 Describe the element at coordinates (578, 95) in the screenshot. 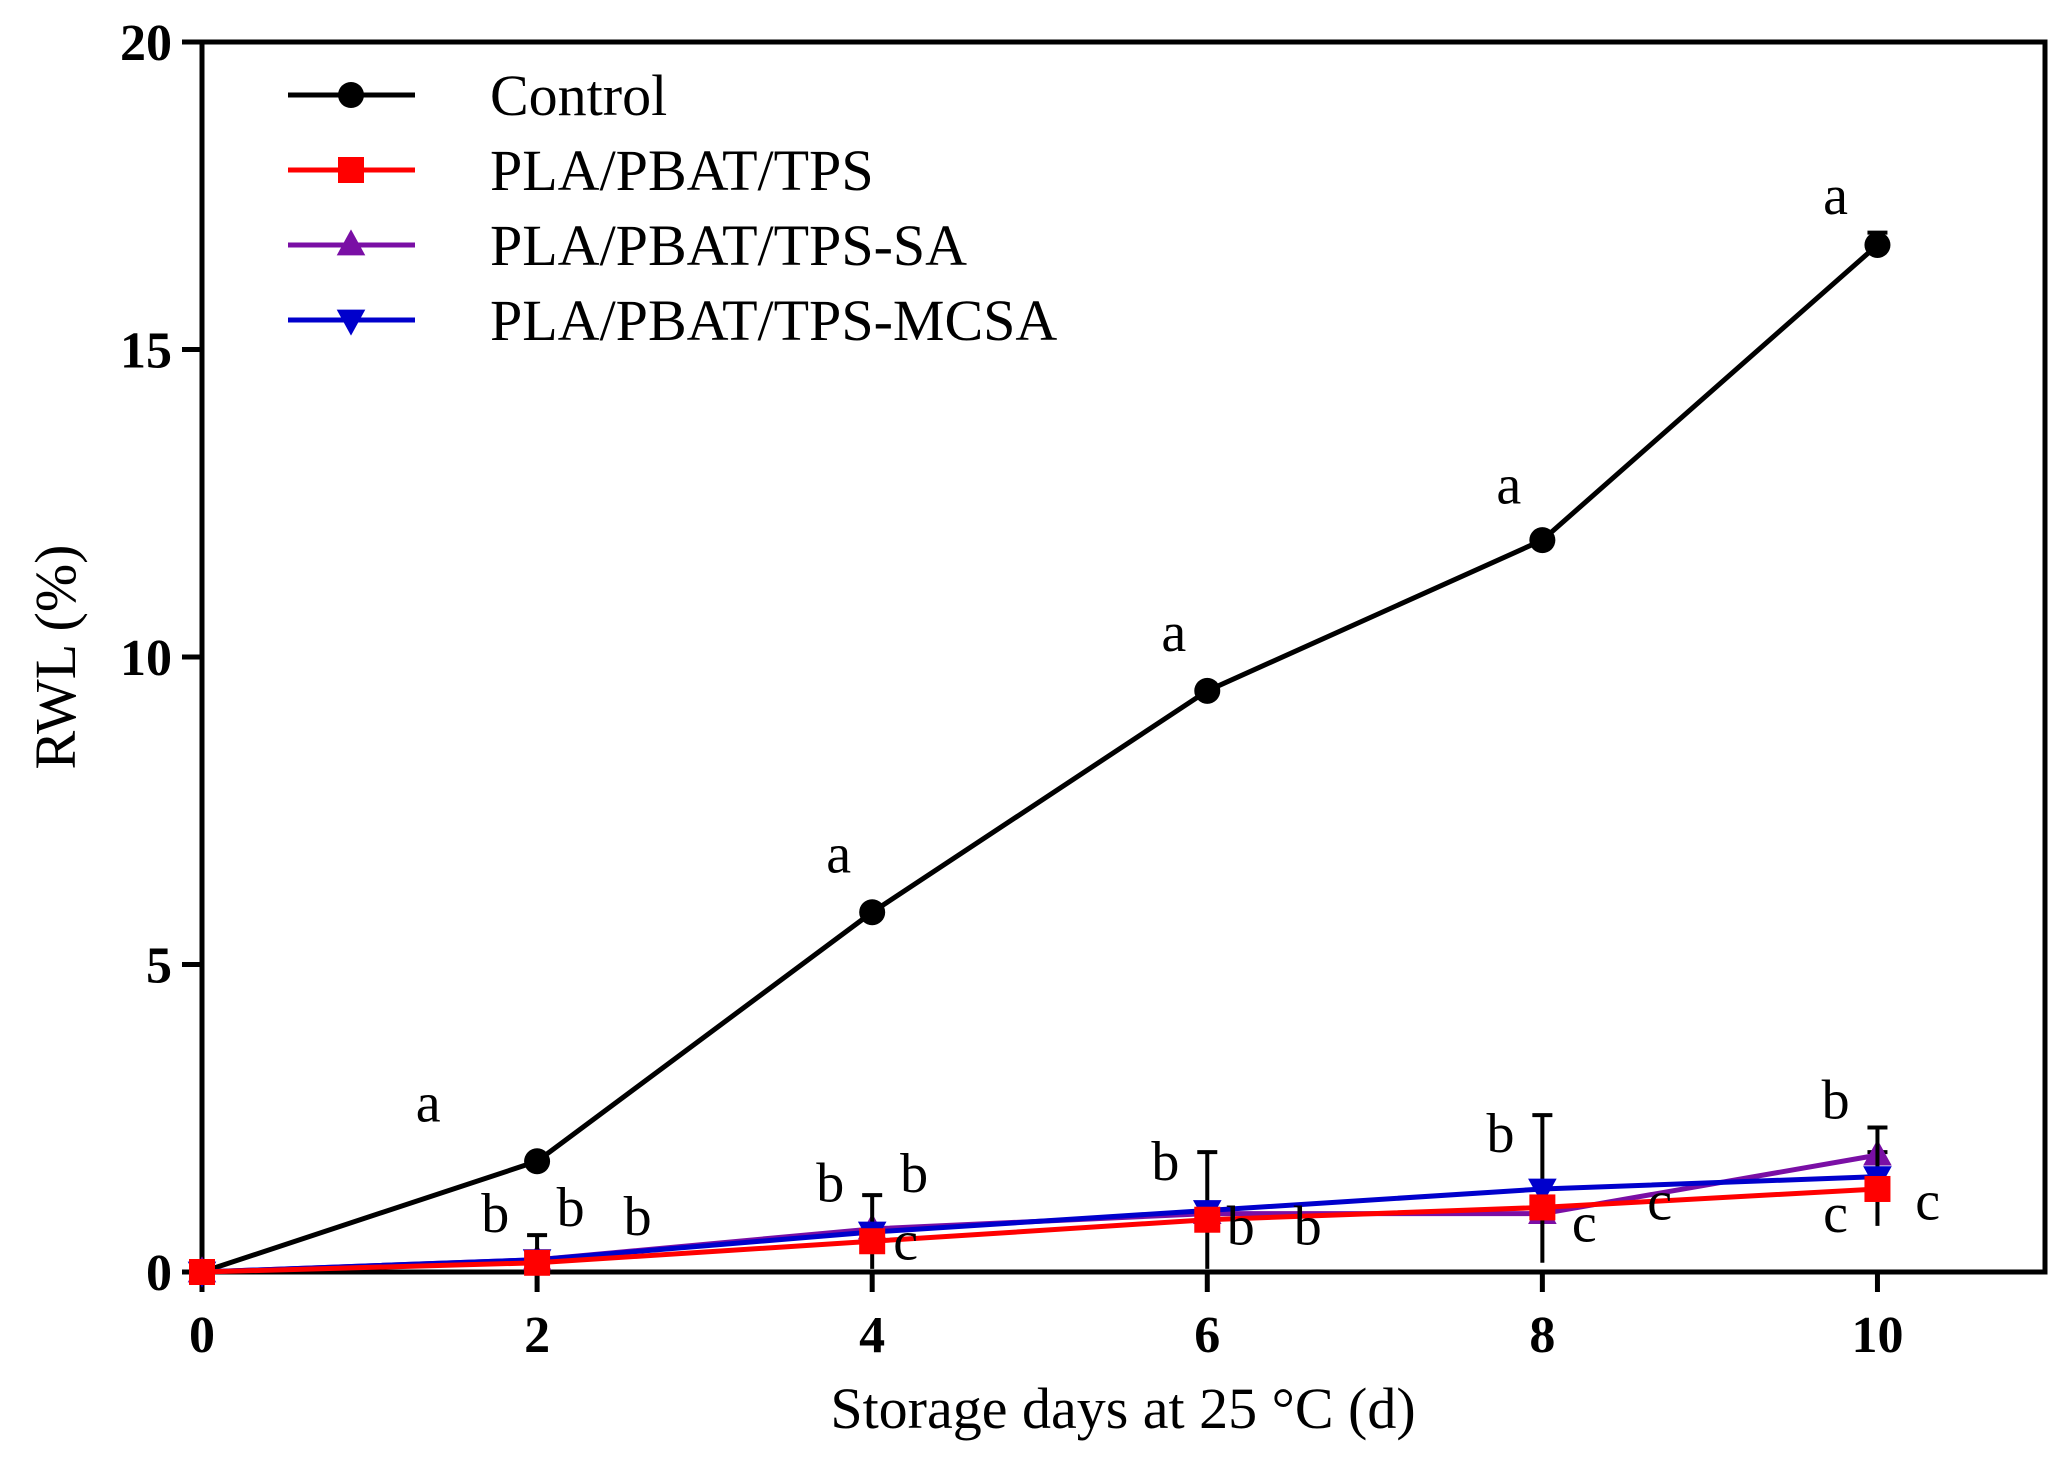

I see `legend-label: Control` at that location.